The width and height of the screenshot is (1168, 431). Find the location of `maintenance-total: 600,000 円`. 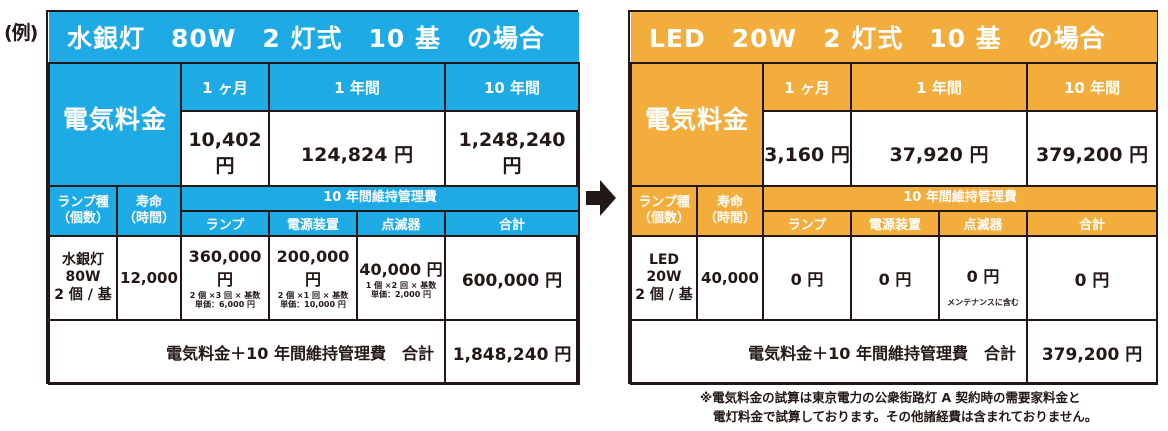

maintenance-total: 600,000 円 is located at coordinates (512, 278).